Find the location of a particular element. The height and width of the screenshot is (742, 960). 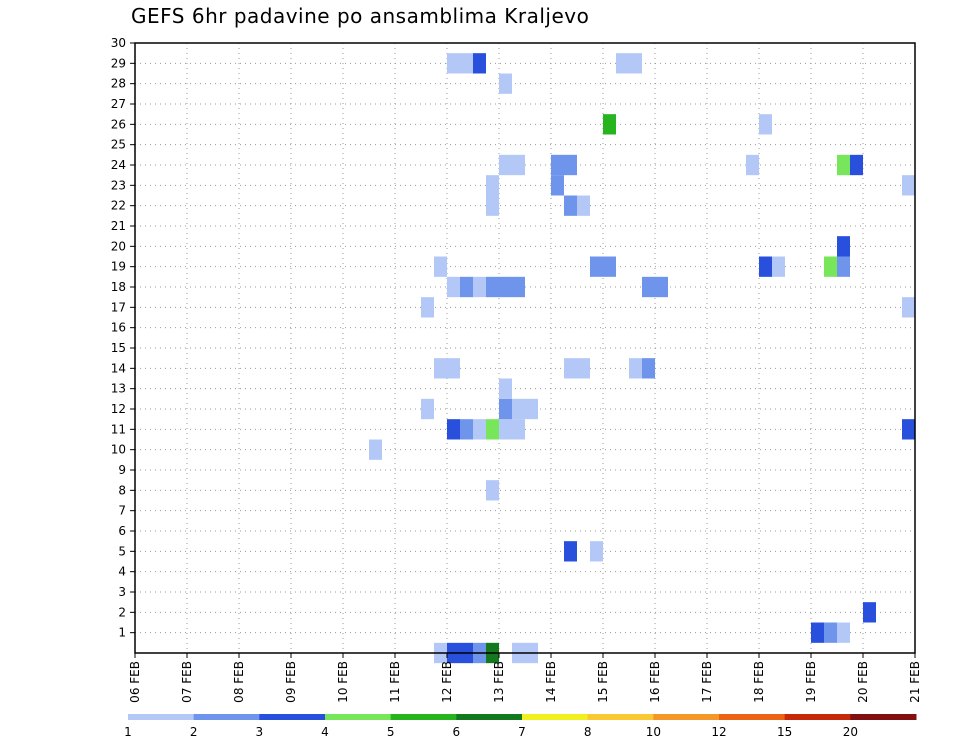

chart-title: GEFS 6hr padavine po ansamblima Kraljevo is located at coordinates (360, 16).